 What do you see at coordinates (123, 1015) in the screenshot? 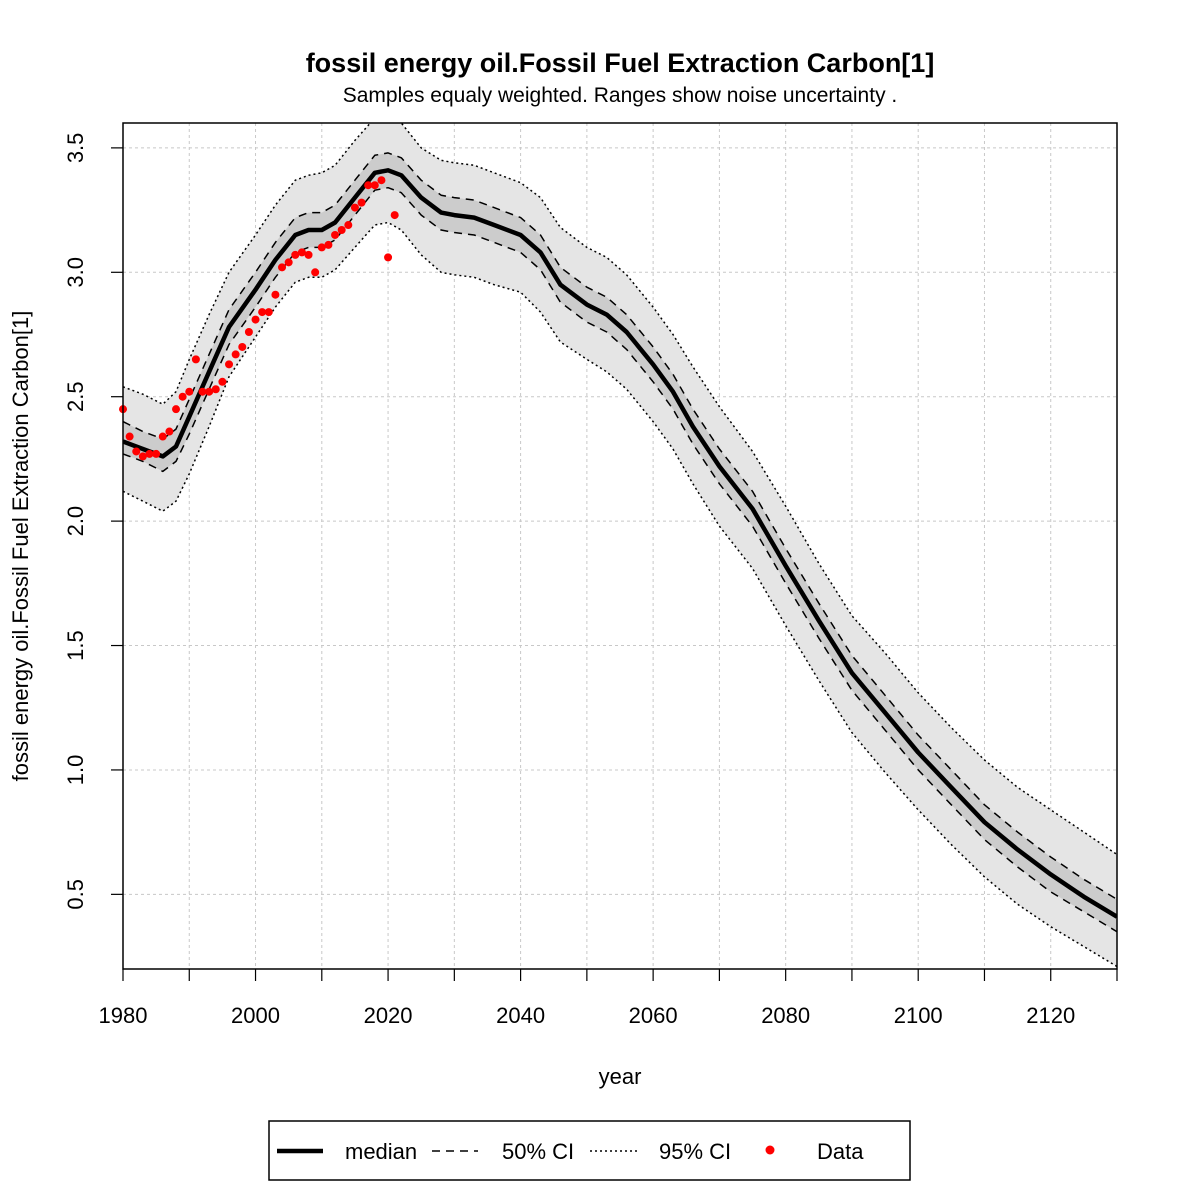
I see `x-tick-label: 1980` at bounding box center [123, 1015].